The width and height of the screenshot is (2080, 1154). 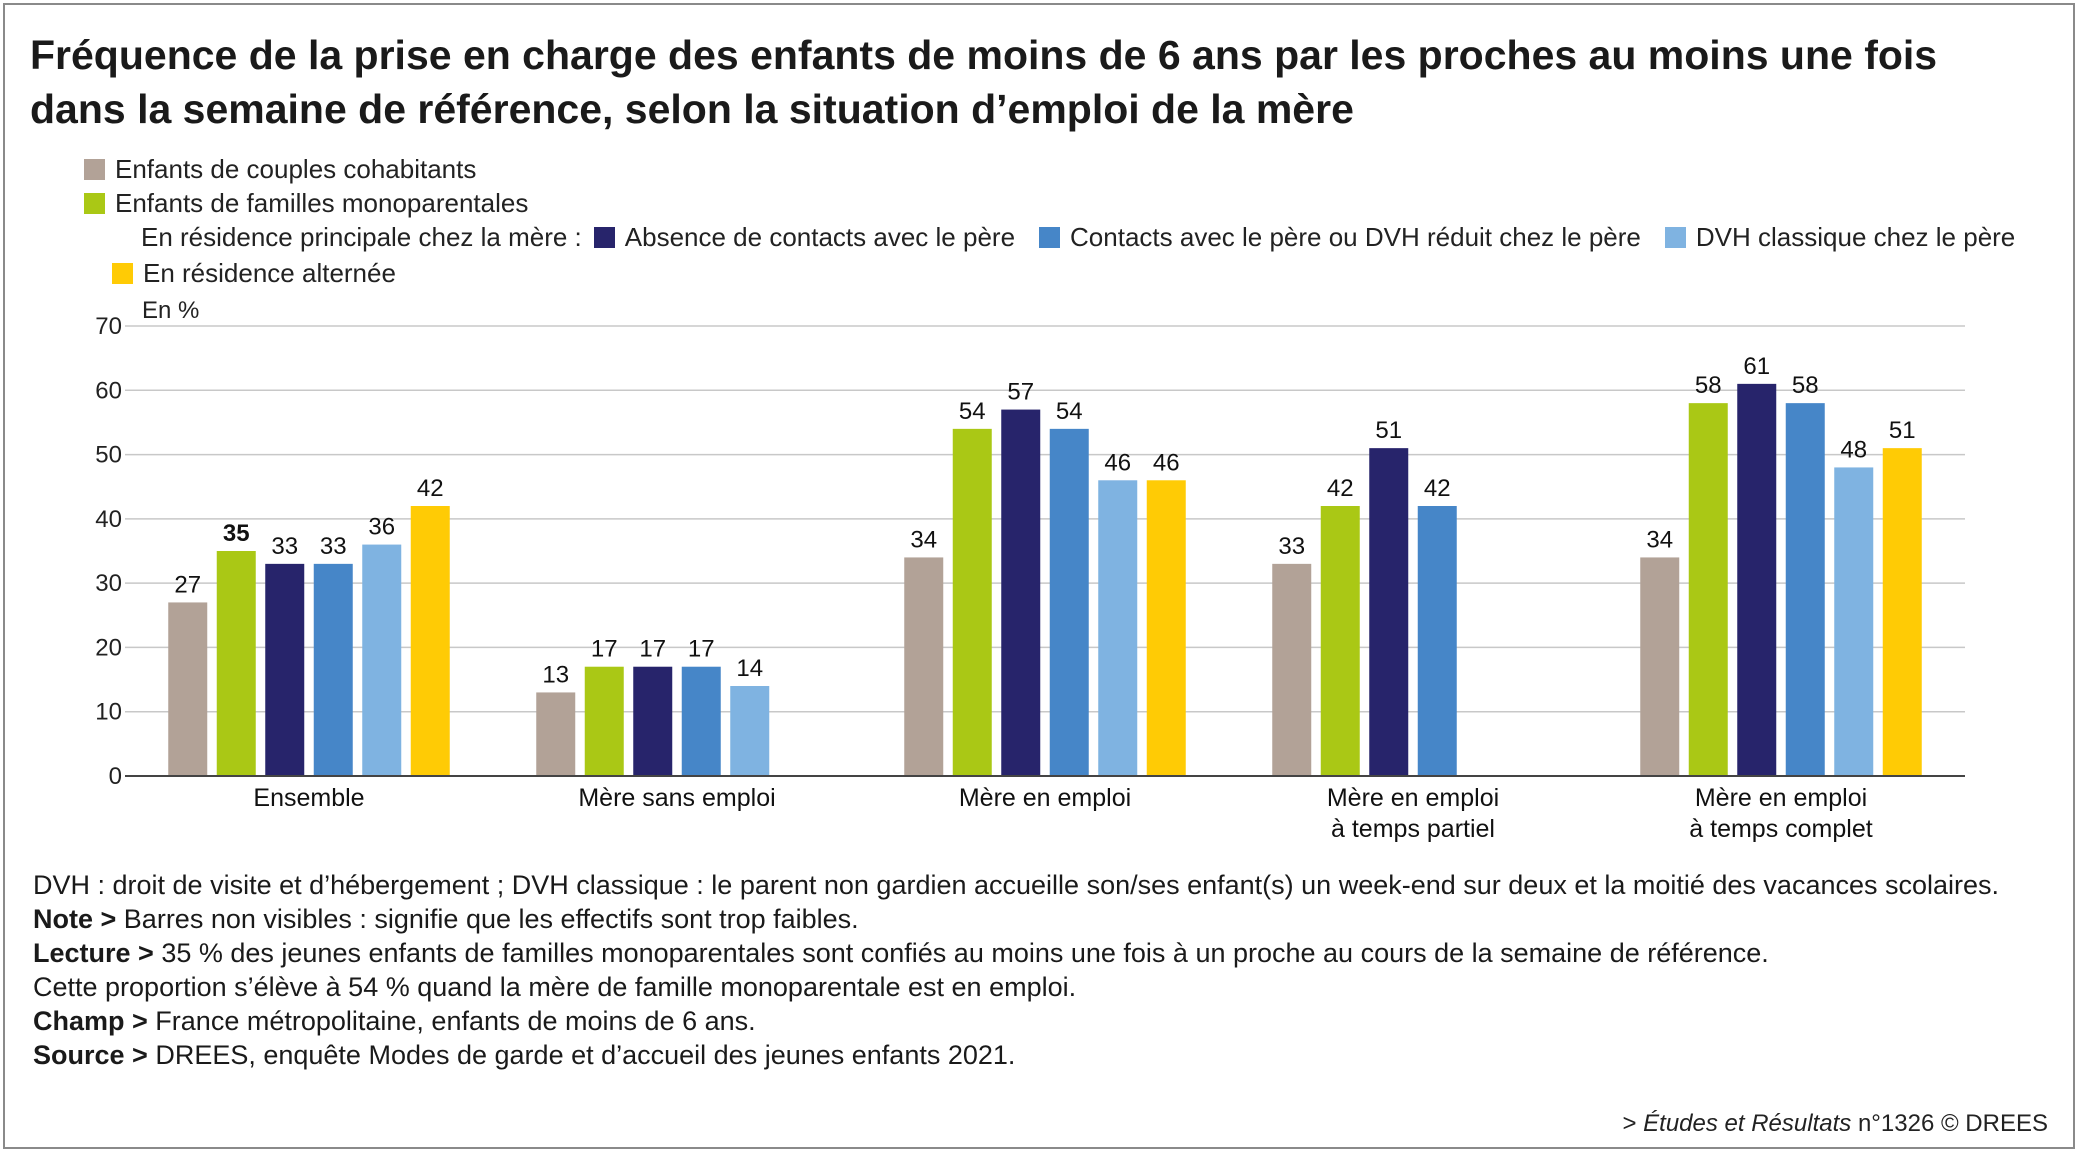 I want to click on legend-entry-couples: Enfants de couples cohabitants, so click(x=292, y=169).